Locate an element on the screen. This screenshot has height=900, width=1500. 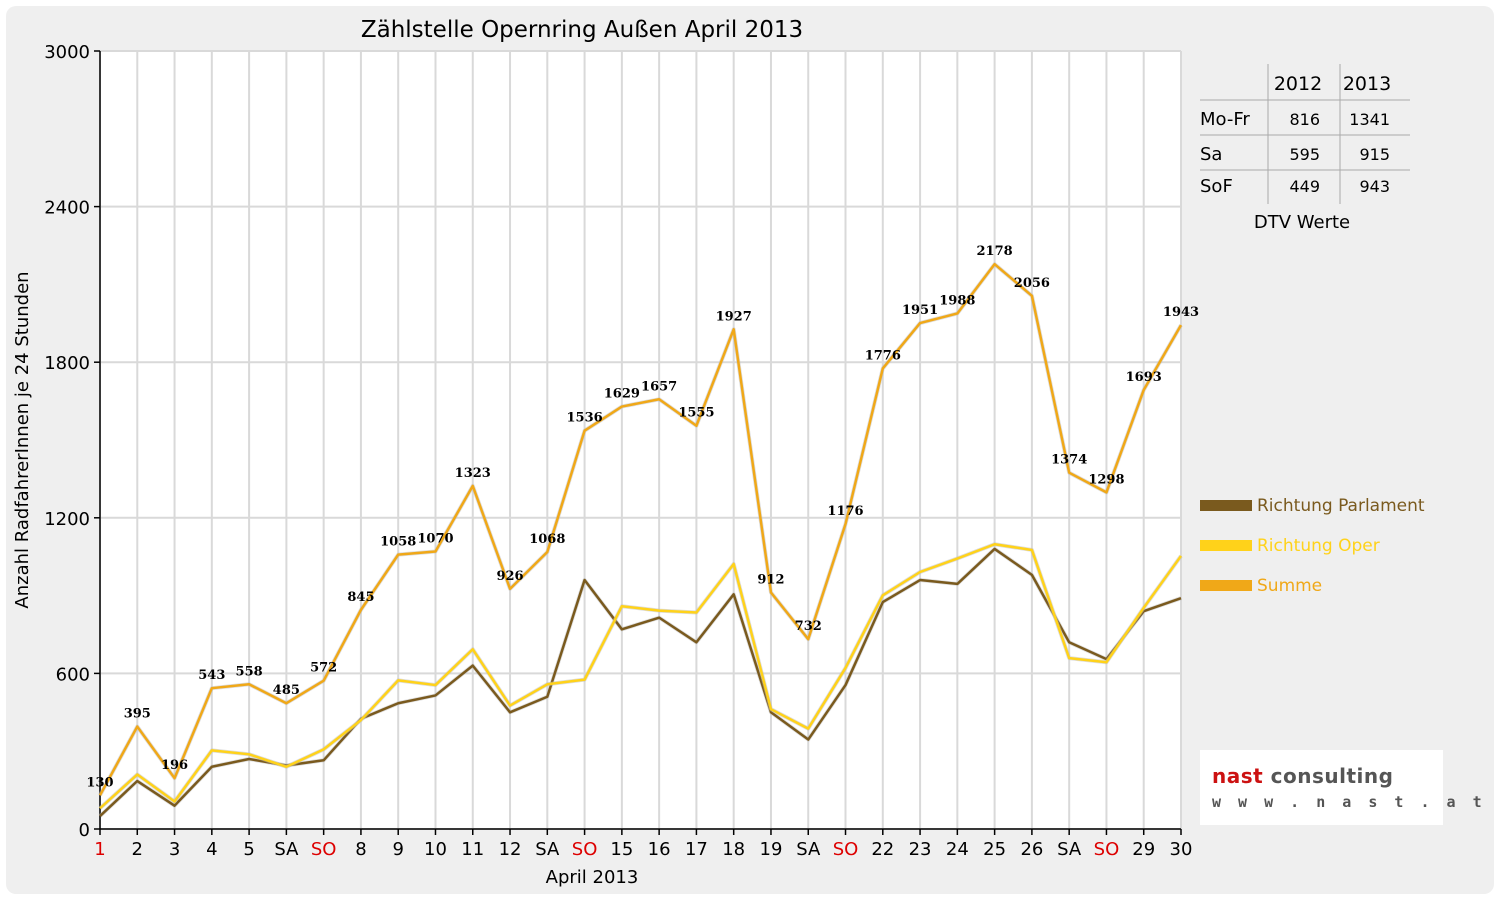
dtv-row-label: SoF is located at coordinates (1216, 186).